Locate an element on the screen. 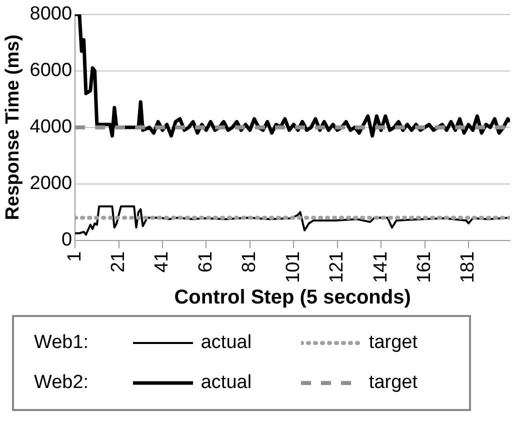  x-tick-label: 121 is located at coordinates (337, 267).